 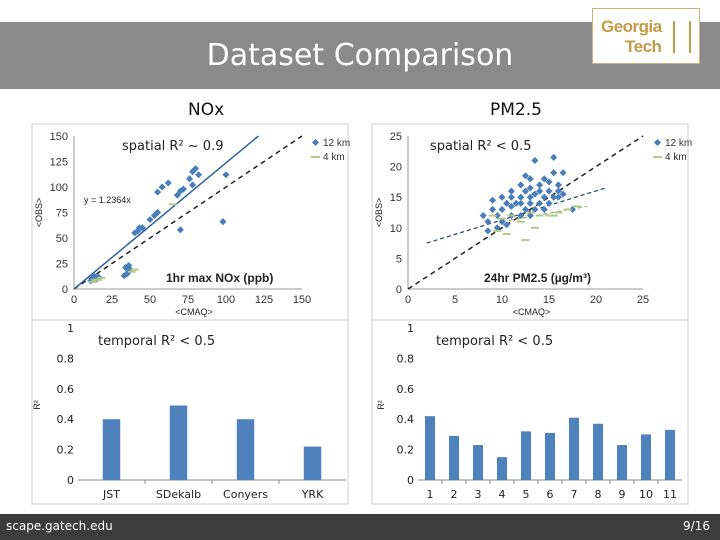 I want to click on pm_bar-x-tick: 8, so click(x=598, y=494).